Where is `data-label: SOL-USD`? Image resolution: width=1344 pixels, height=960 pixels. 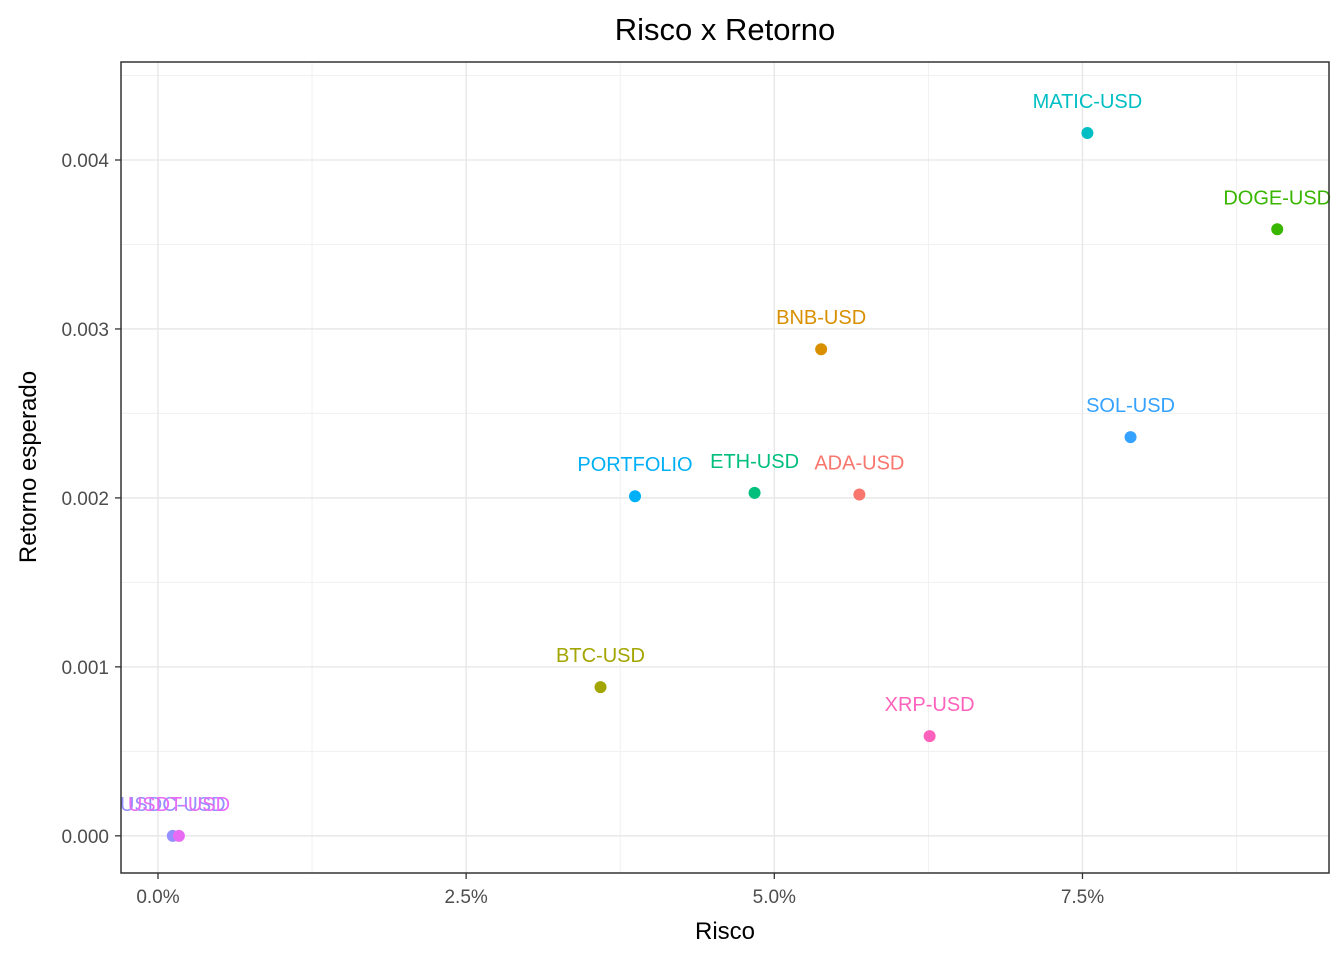 data-label: SOL-USD is located at coordinates (1130, 406).